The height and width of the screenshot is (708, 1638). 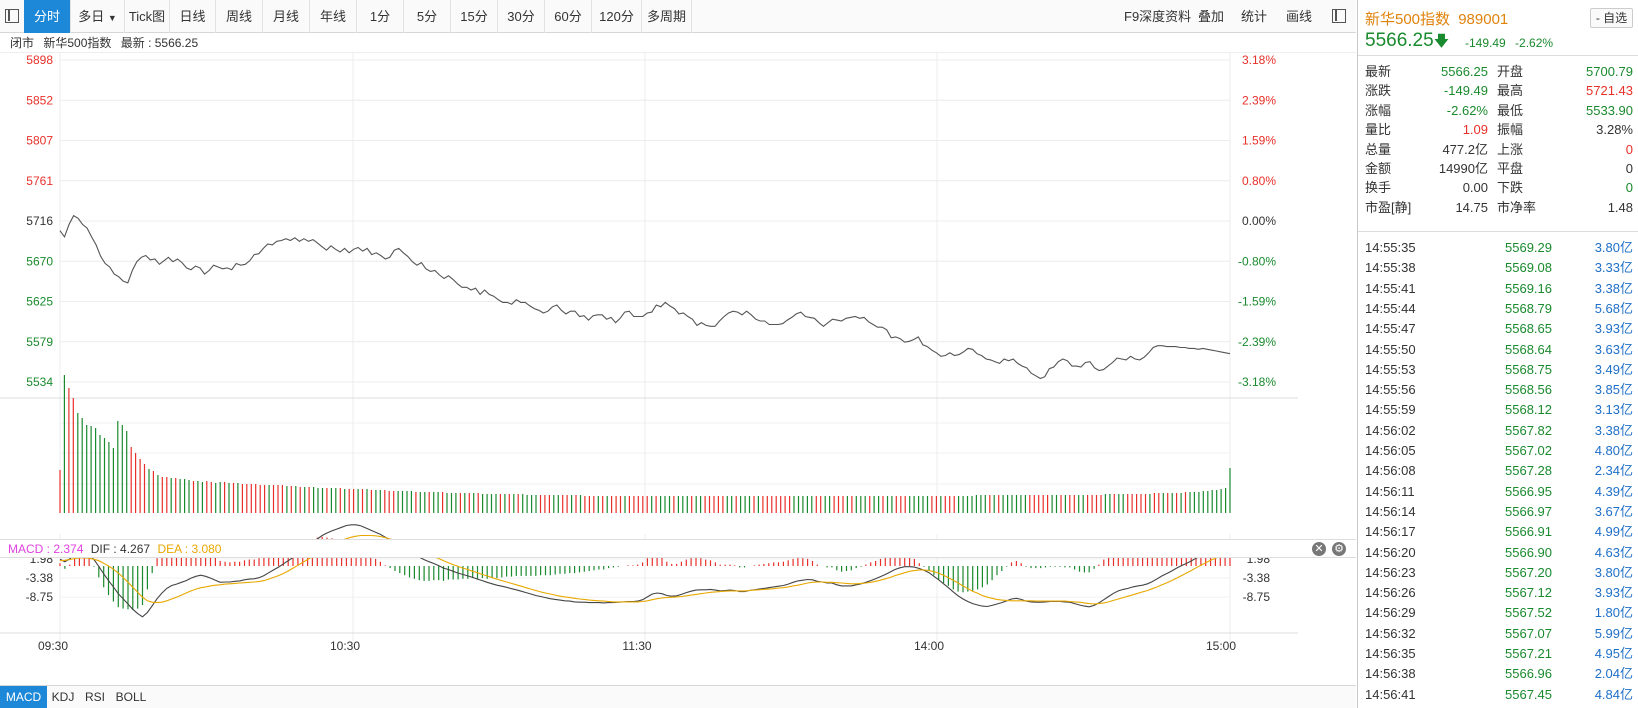 What do you see at coordinates (1613, 613) in the screenshot?
I see `tick-volume: 1.80亿` at bounding box center [1613, 613].